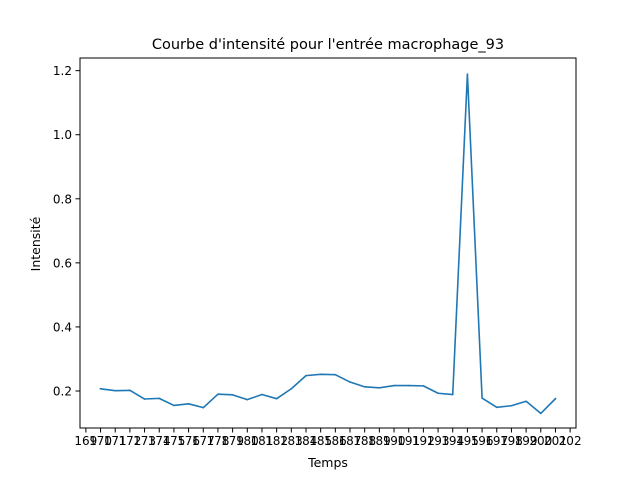 This screenshot has height=484, width=640. I want to click on x-tick-label: 174, so click(159, 441).